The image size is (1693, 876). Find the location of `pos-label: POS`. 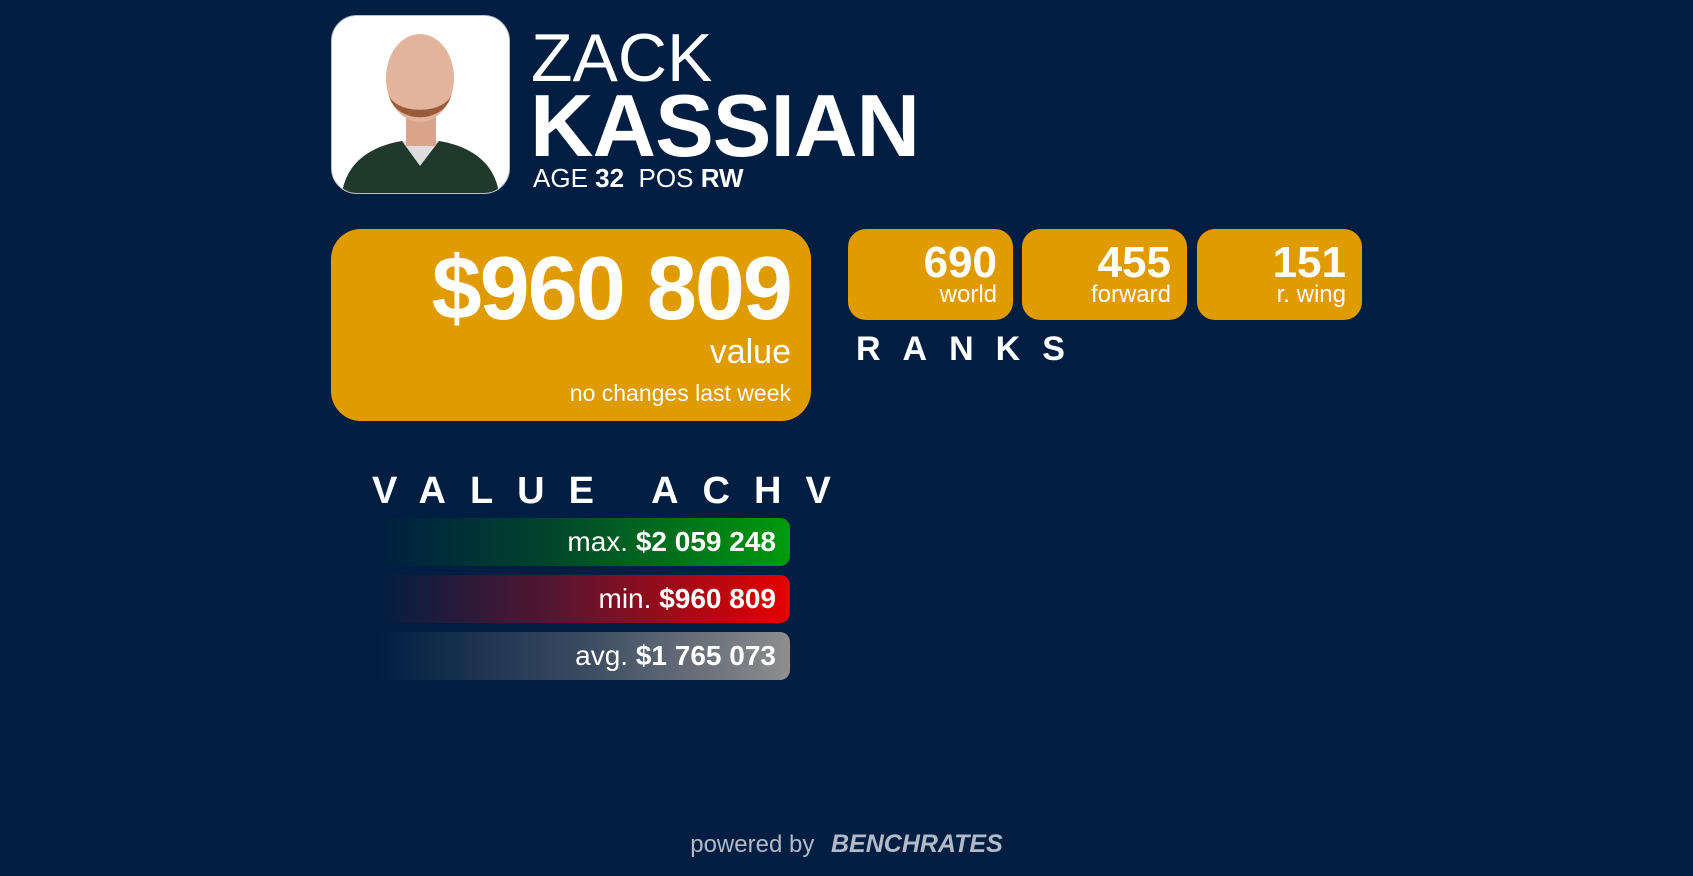

pos-label: POS is located at coordinates (666, 178).